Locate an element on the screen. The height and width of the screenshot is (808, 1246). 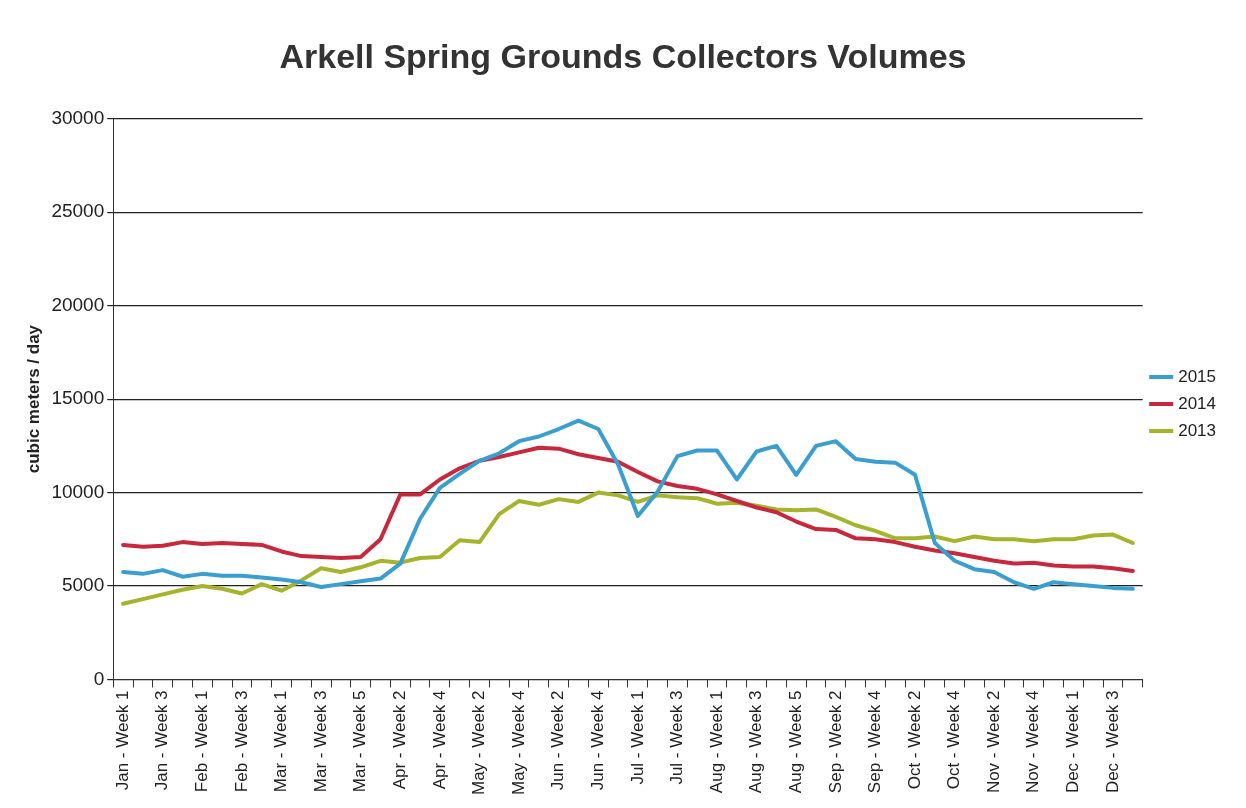
y-tick-label: 5000 is located at coordinates (83, 585).